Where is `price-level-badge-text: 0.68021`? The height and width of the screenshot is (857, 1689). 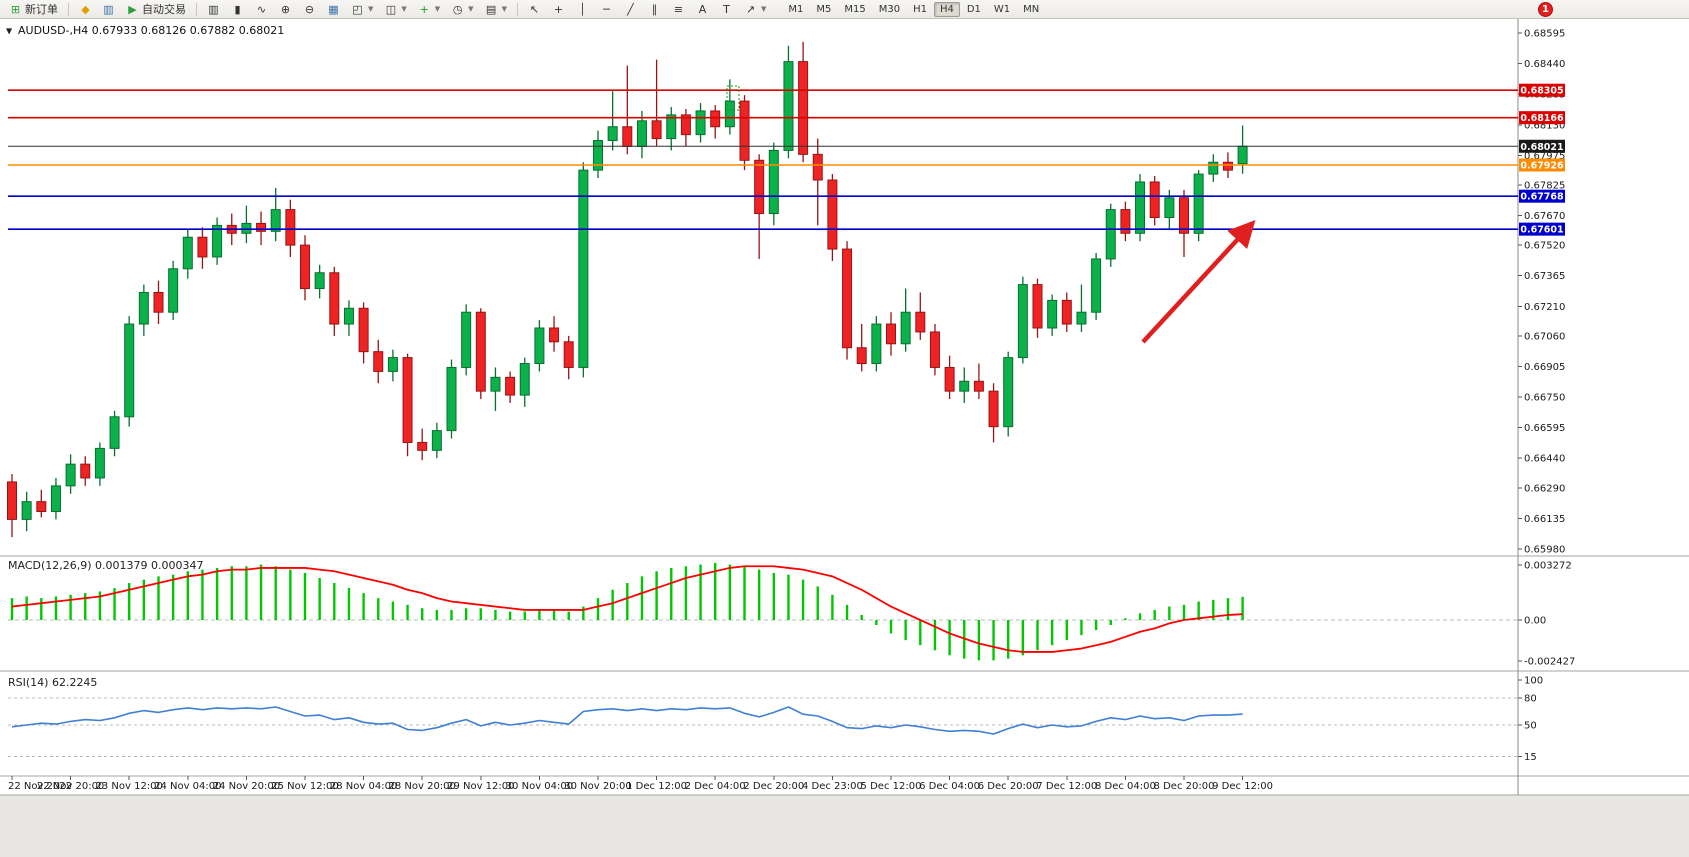 price-level-badge-text: 0.68021 is located at coordinates (1541, 147).